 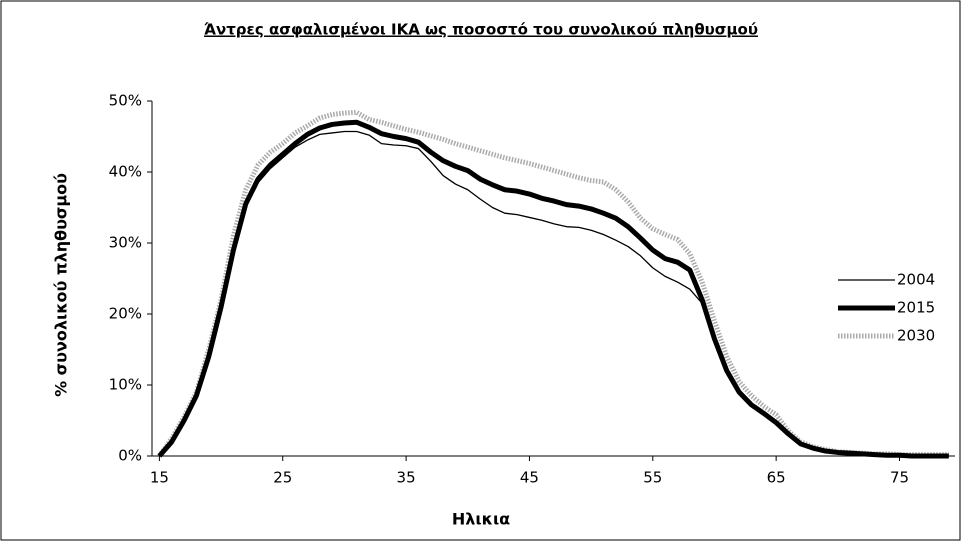 I want to click on y-tick-label: 40%, so click(x=125, y=172).